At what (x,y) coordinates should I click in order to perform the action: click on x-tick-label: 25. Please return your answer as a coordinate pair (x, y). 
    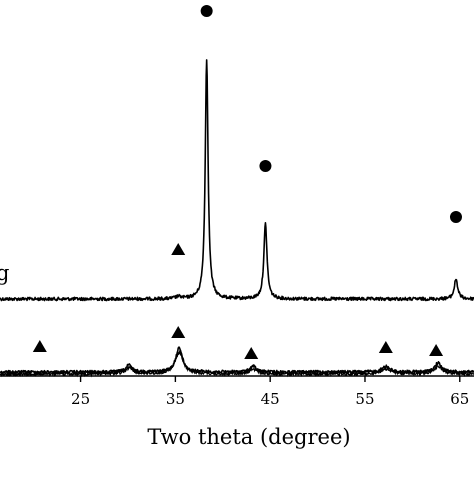
    Looking at the image, I should click on (80, 399).